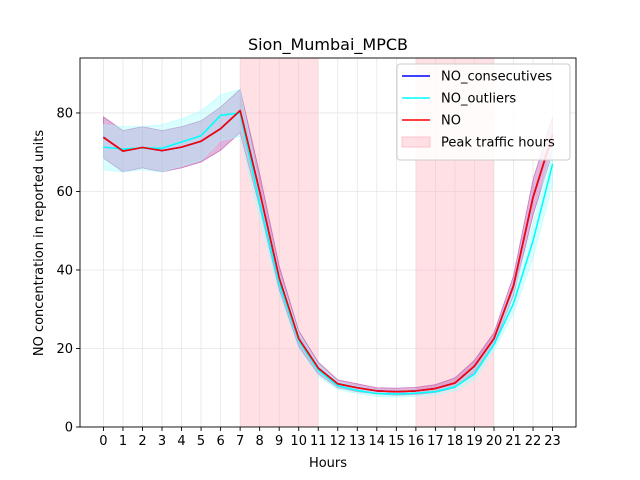 This screenshot has width=640, height=480. What do you see at coordinates (260, 441) in the screenshot?
I see `x-tick-label: 8` at bounding box center [260, 441].